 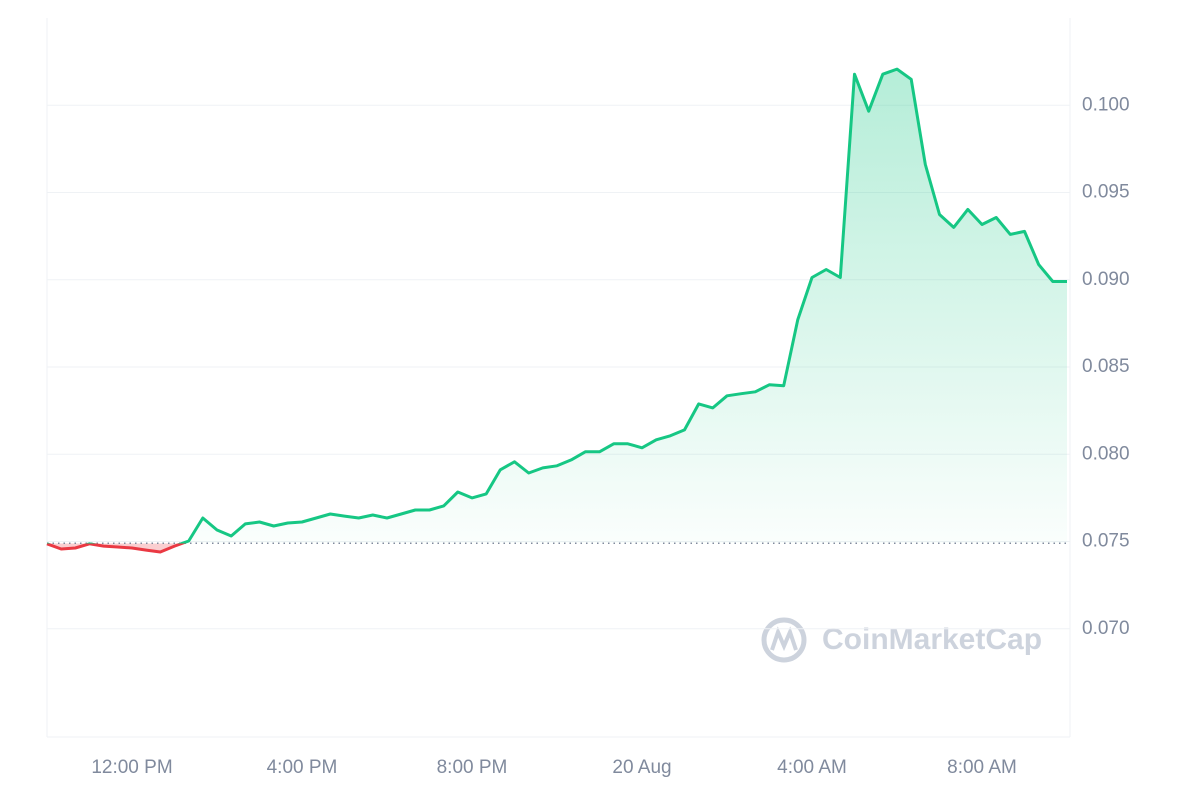 What do you see at coordinates (1106, 279) in the screenshot?
I see `y-tick-label: 0.090` at bounding box center [1106, 279].